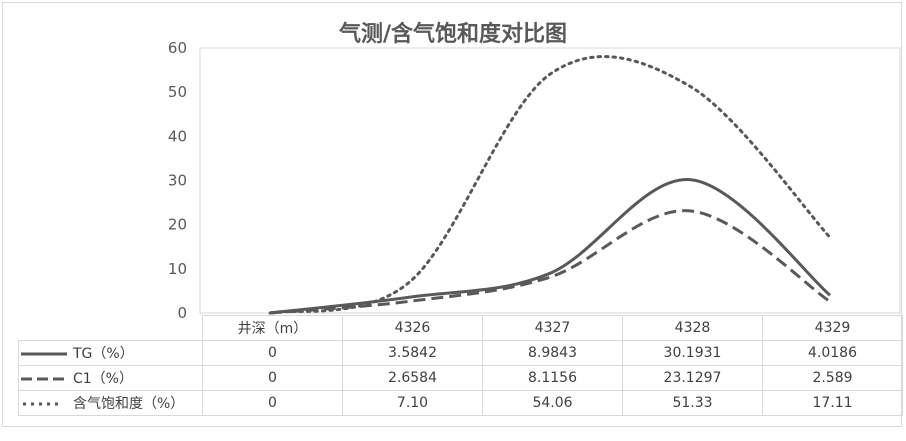 The height and width of the screenshot is (441, 906). I want to click on category-label: 4326, so click(412, 328).